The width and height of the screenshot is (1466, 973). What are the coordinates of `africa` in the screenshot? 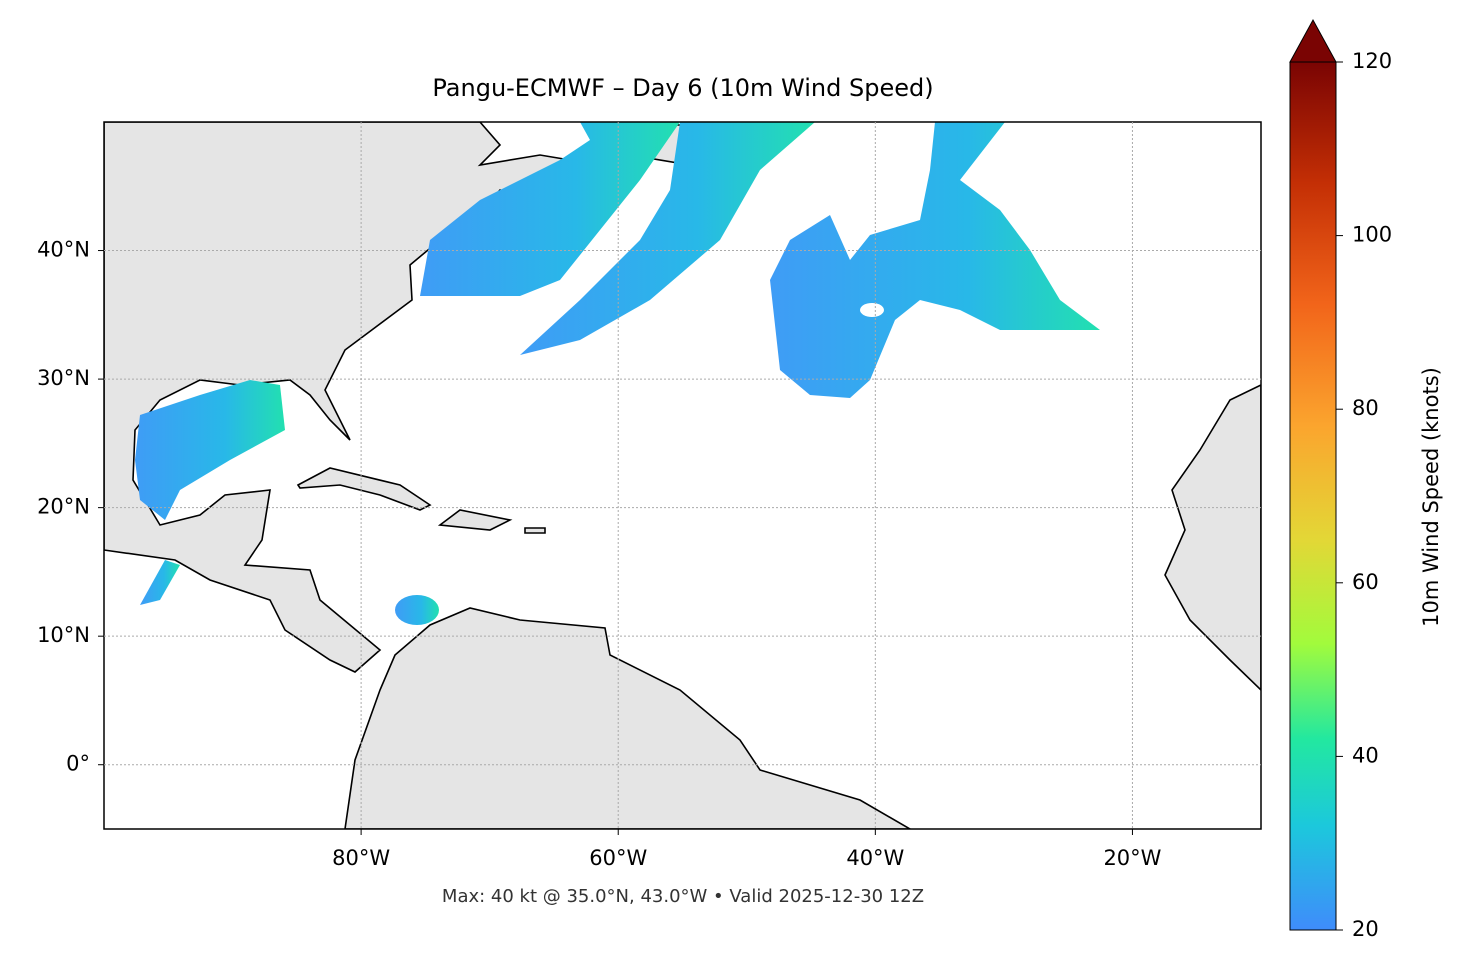 It's located at (1212, 538).